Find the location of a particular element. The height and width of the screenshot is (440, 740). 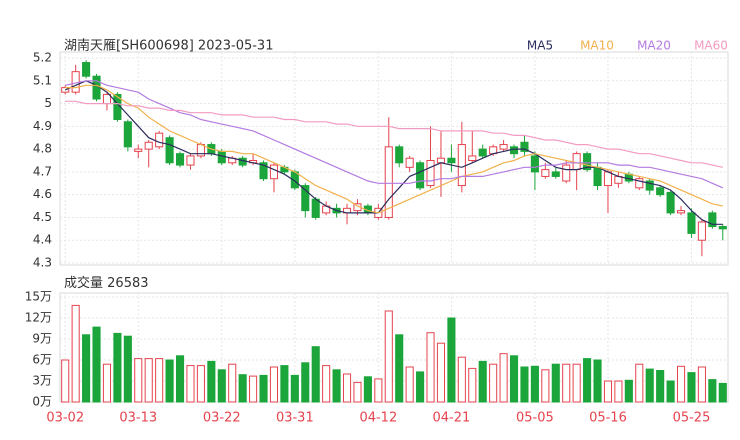

y-tick-label: 4.7 is located at coordinates (42, 171).